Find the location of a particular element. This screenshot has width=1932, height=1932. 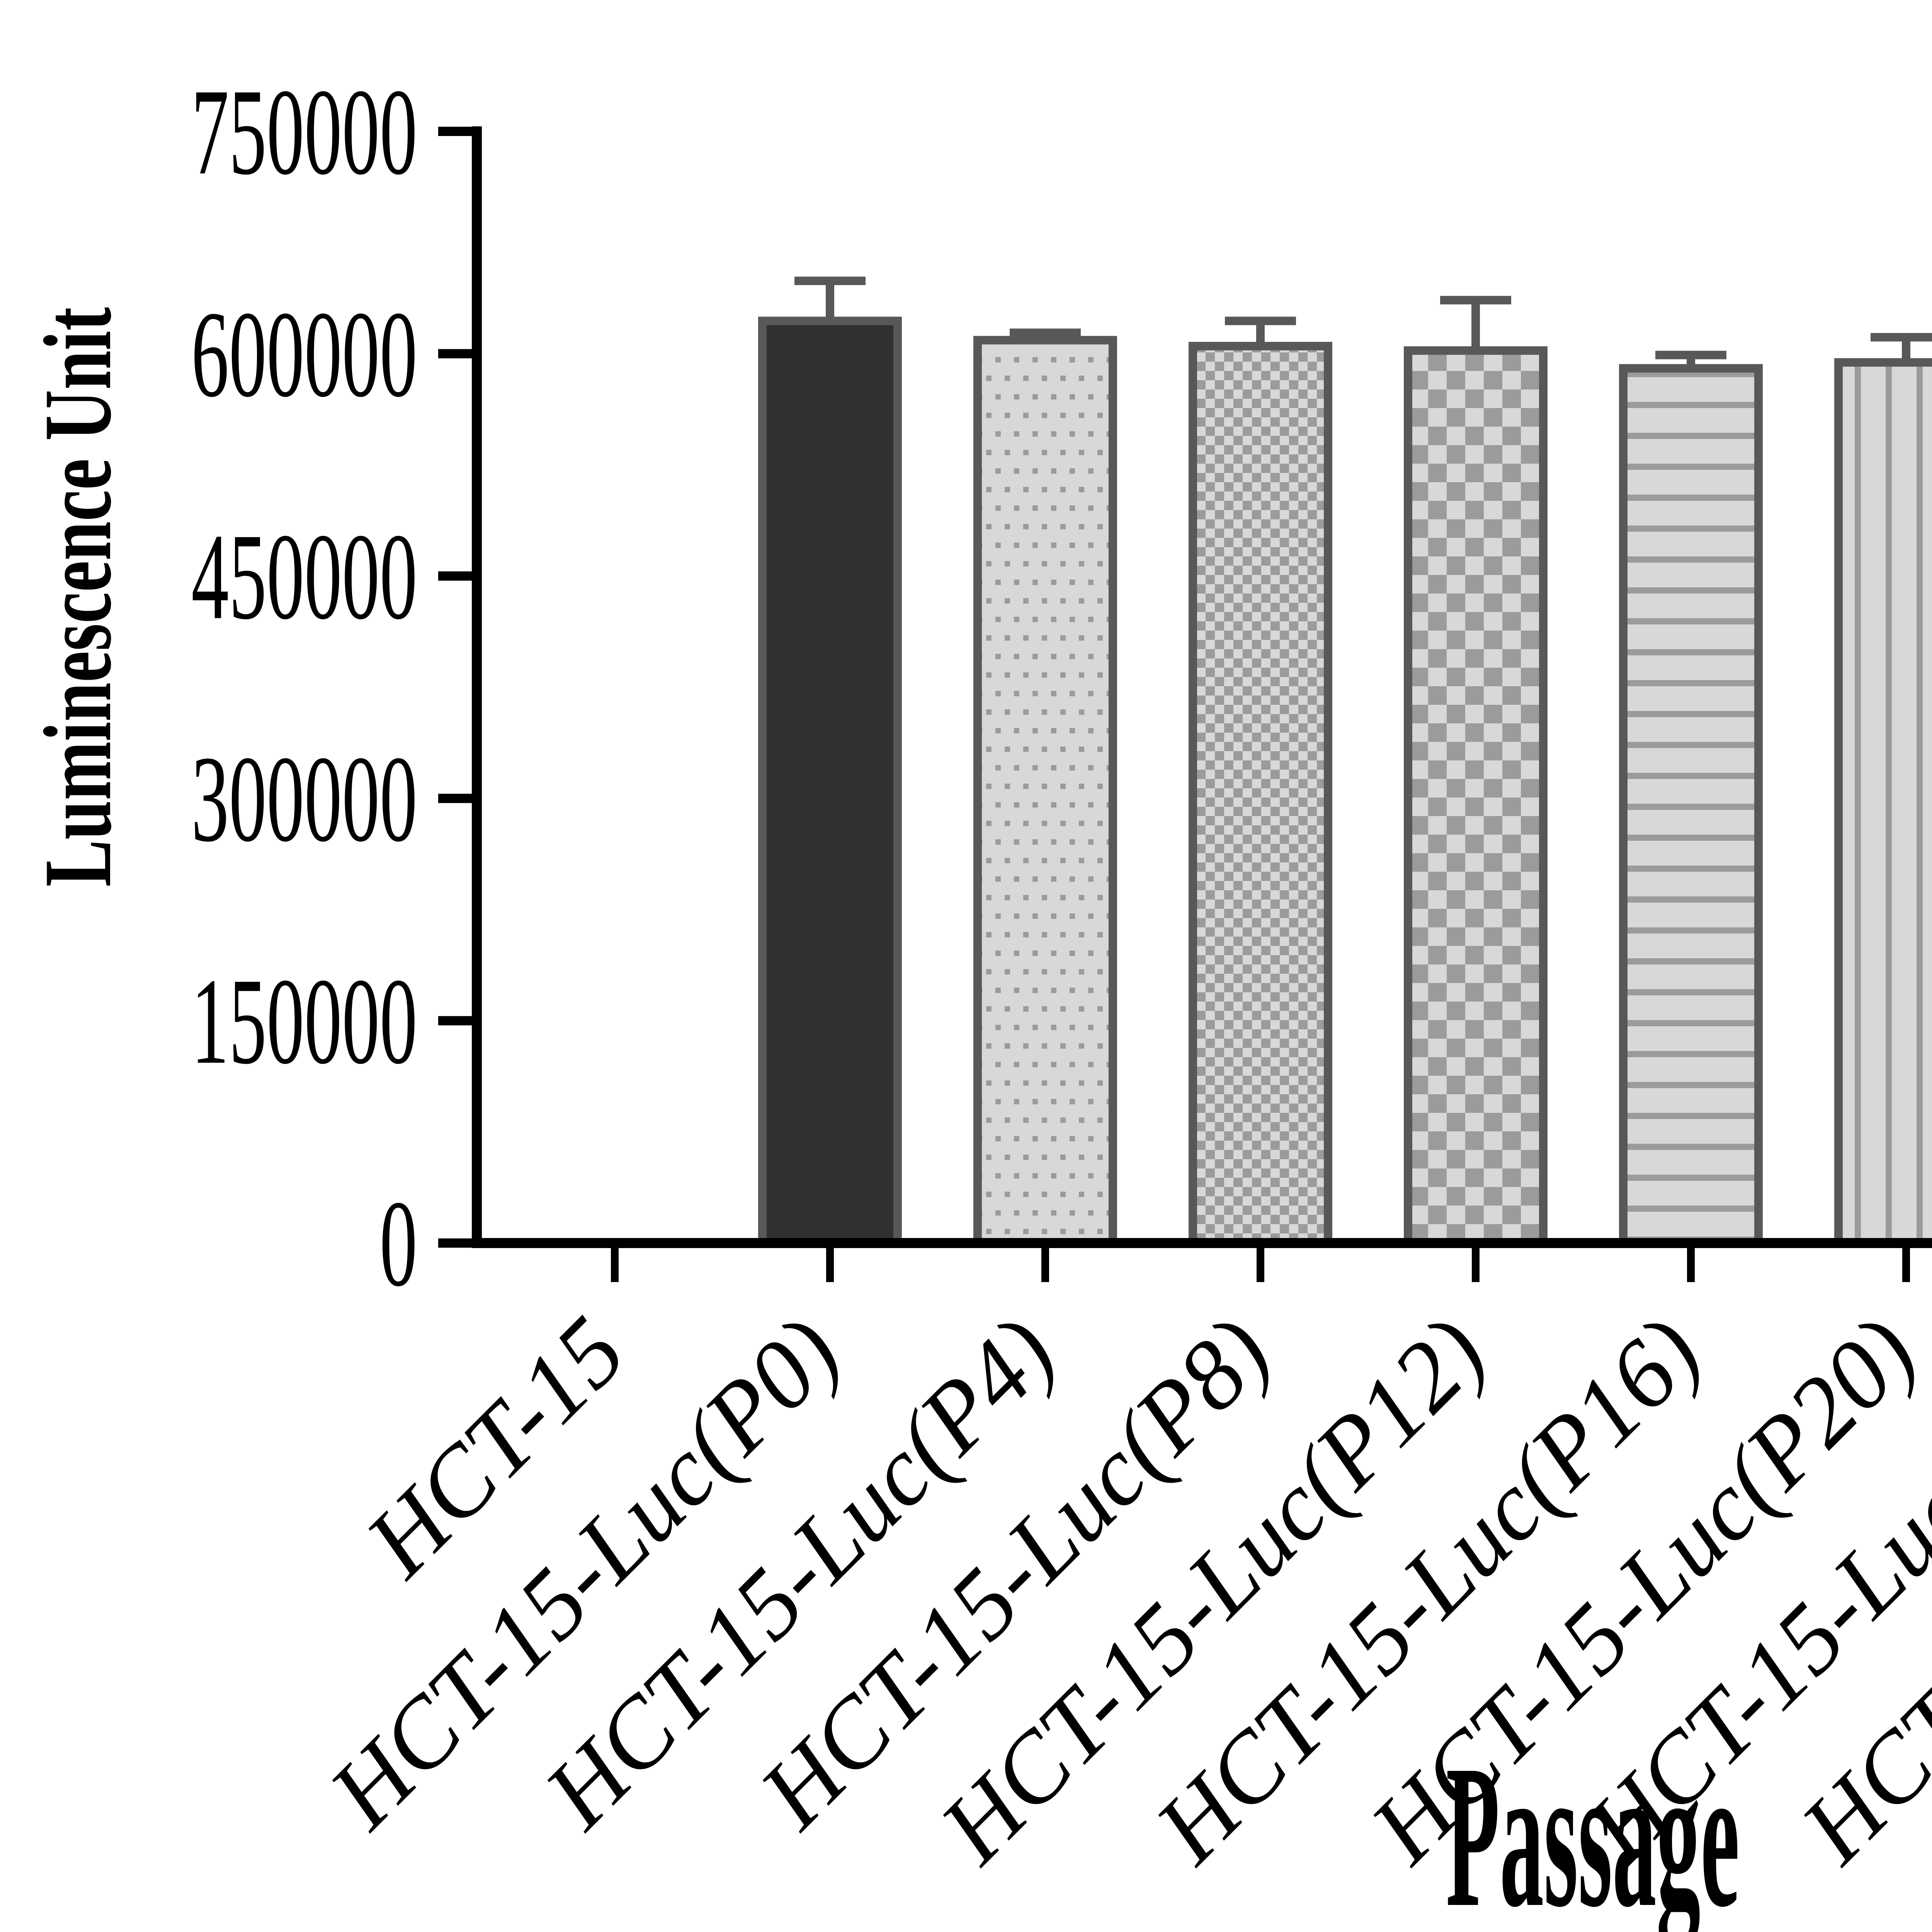

y-tick-label: 150000 is located at coordinates (304, 1021).